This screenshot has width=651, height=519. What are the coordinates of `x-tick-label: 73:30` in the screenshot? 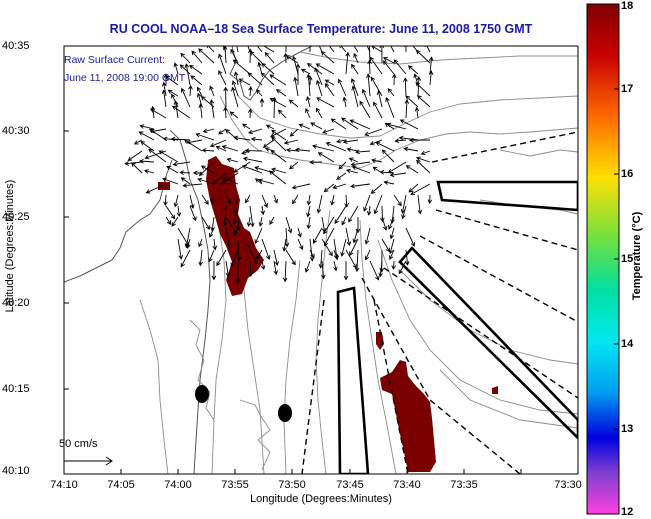 It's located at (568, 485).